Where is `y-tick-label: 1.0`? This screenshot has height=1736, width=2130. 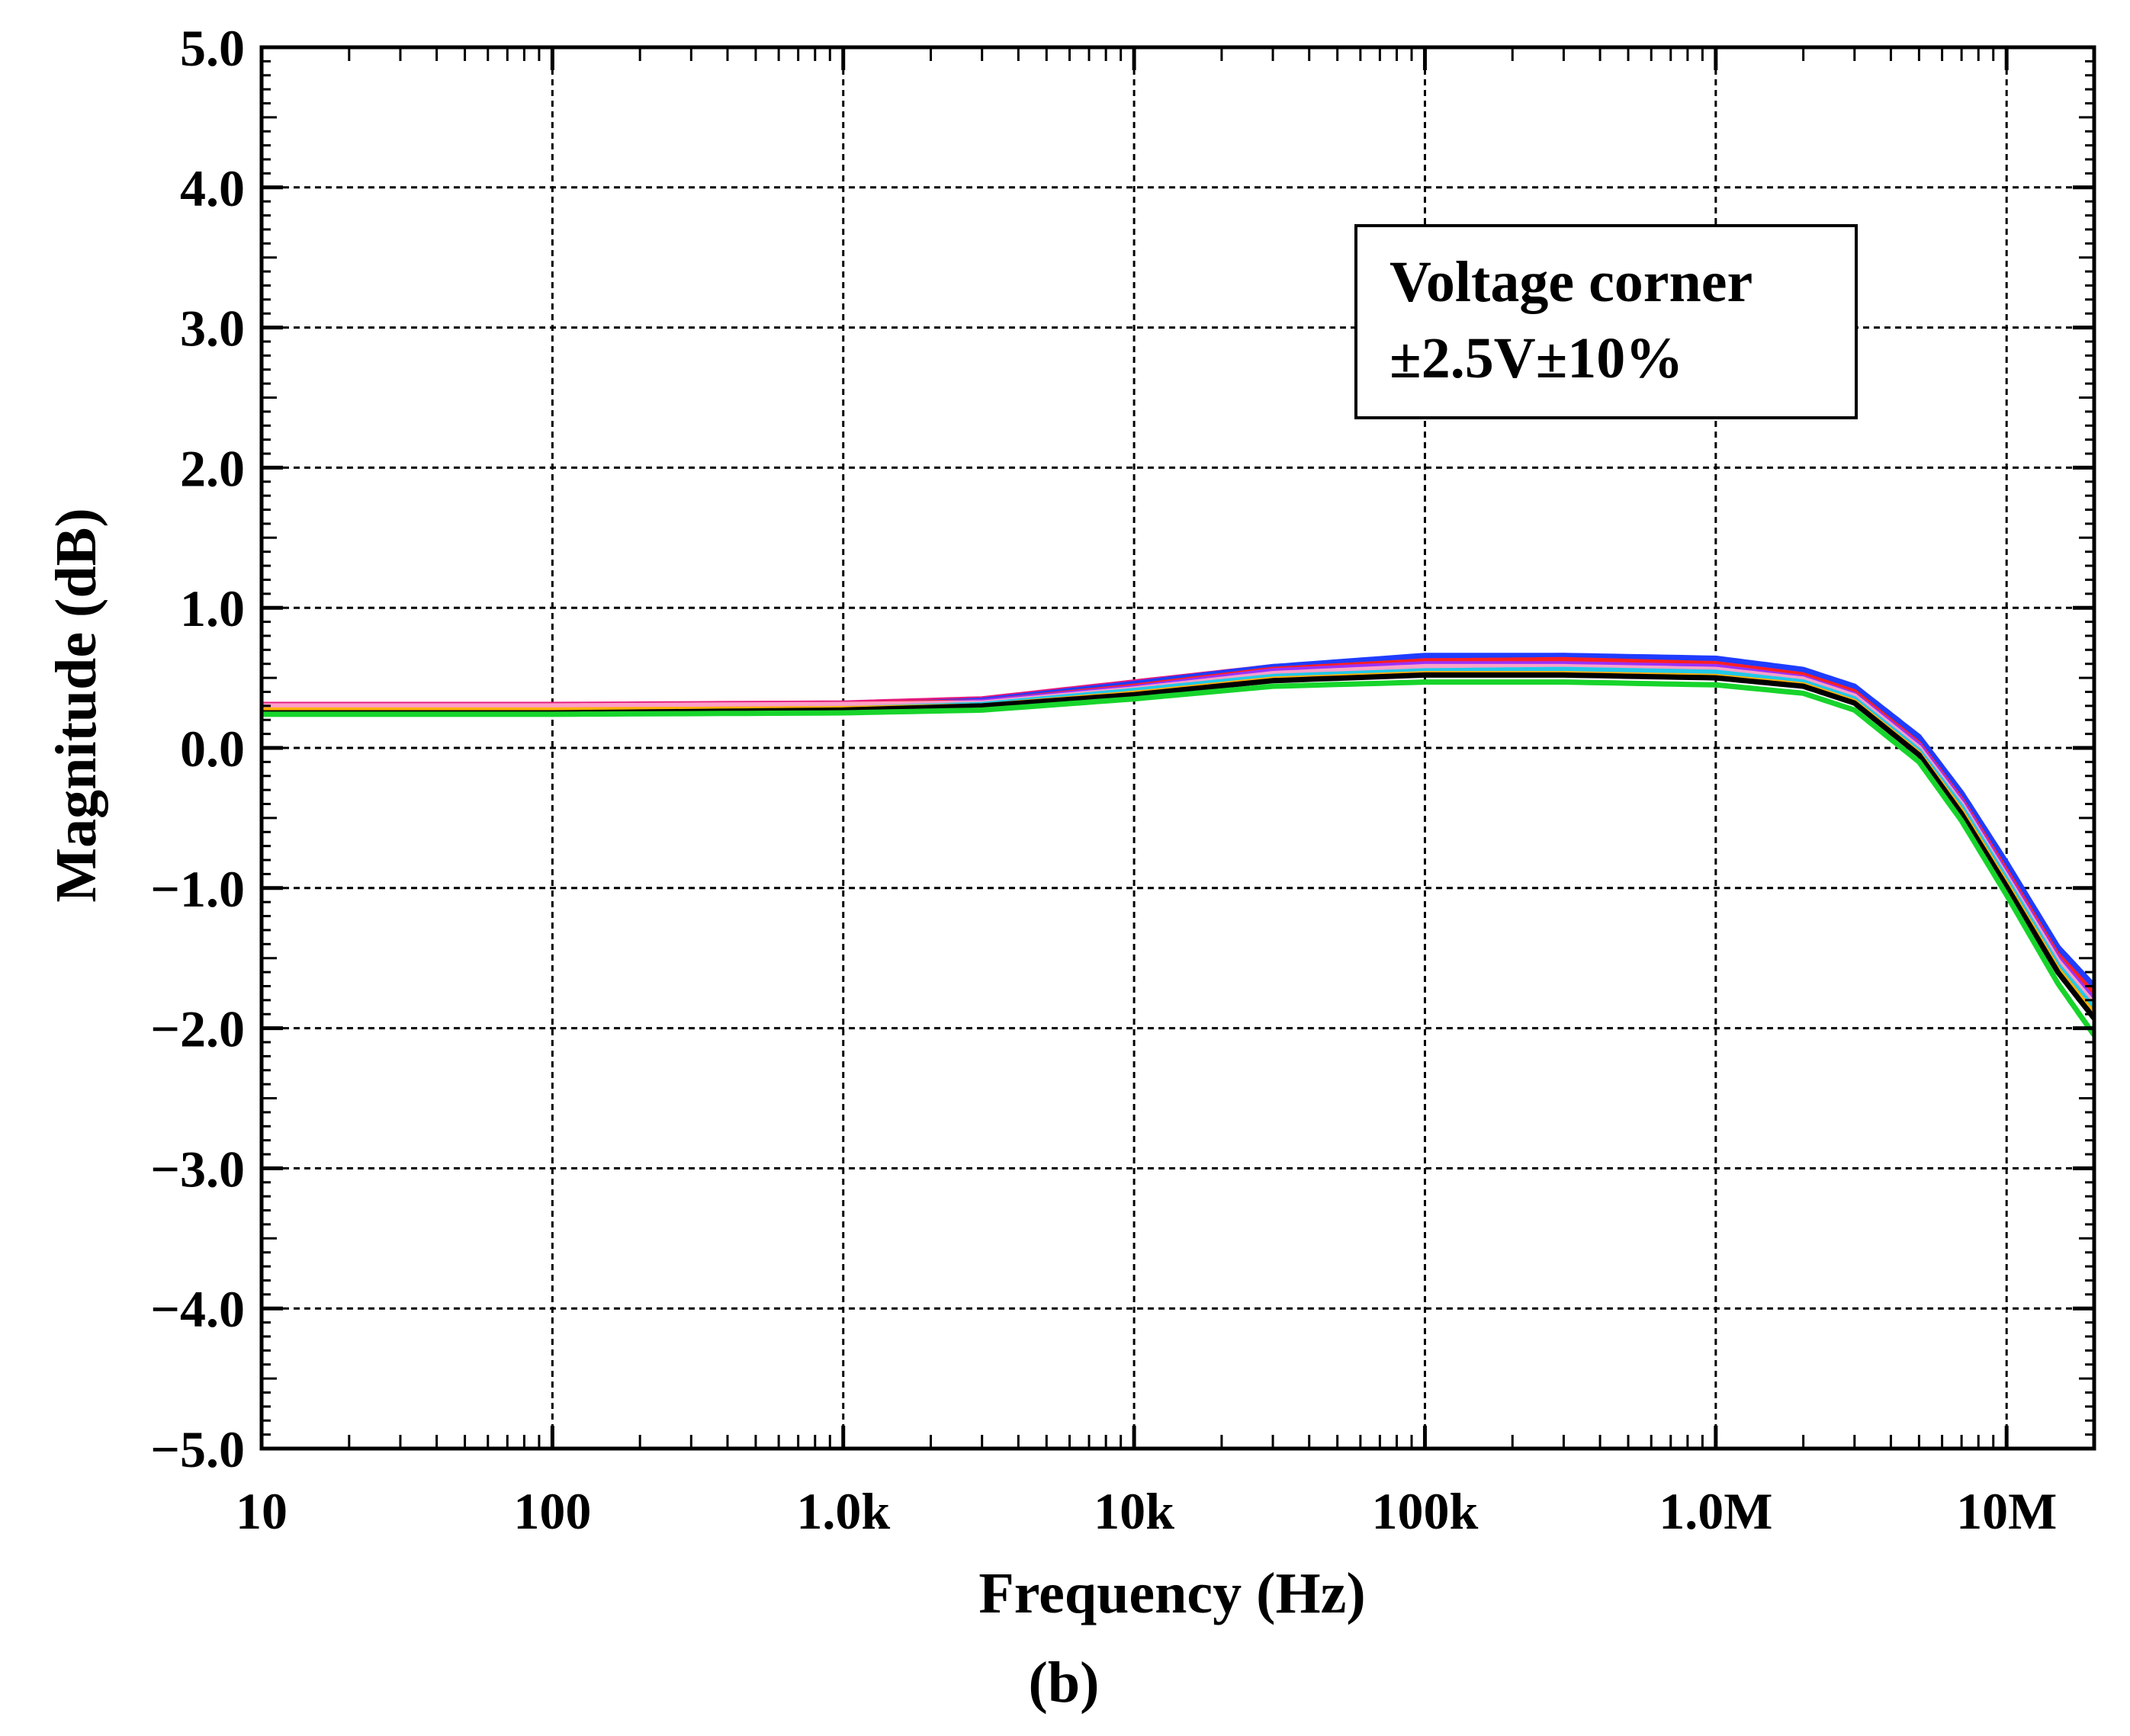
y-tick-label: 1.0 is located at coordinates (212, 608).